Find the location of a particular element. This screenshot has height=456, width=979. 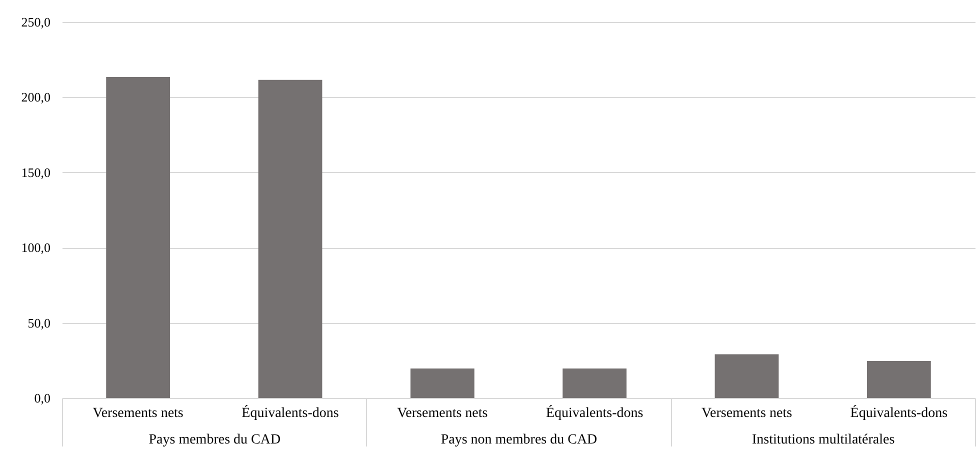

y-tick-label: 100,0 is located at coordinates (35, 248).